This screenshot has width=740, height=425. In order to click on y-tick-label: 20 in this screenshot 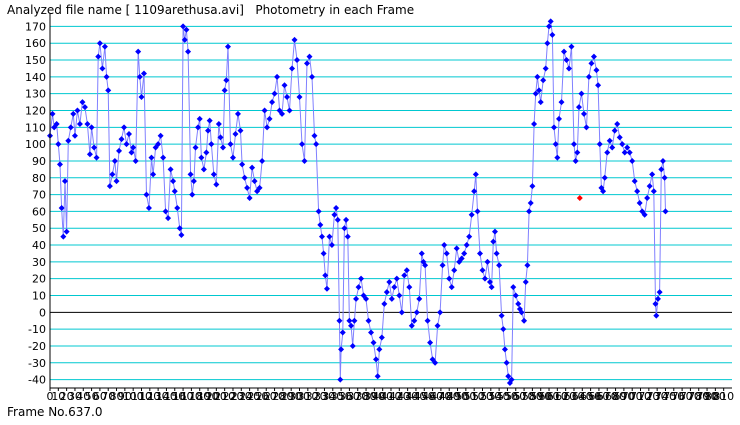, I will do `click(39, 279)`.